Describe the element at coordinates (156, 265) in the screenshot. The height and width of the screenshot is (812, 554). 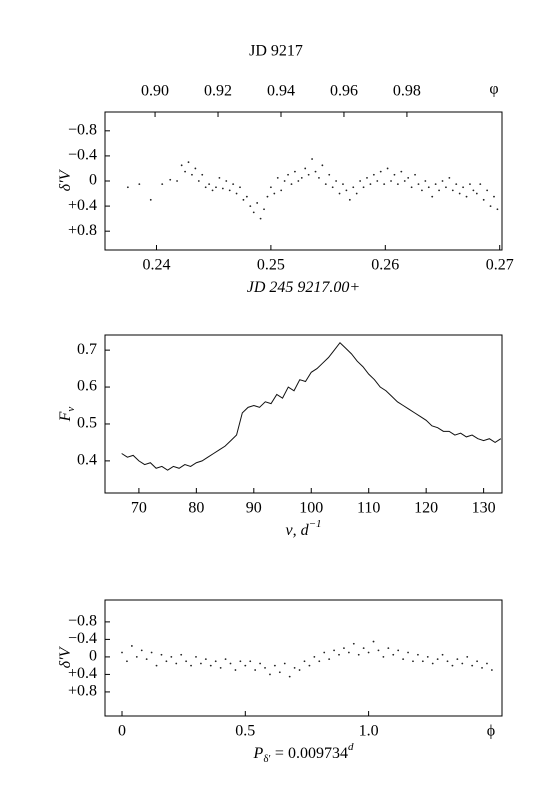
I see `x-tick-label: 0.24` at that location.